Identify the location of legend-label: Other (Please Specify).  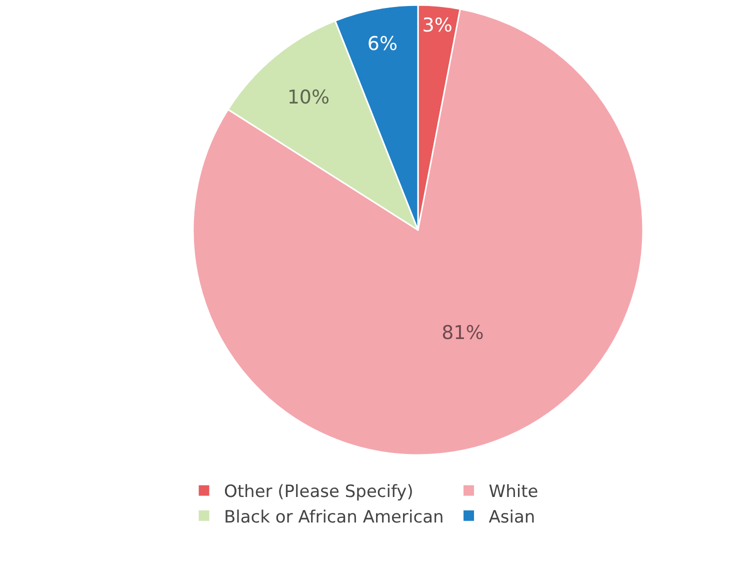
(319, 492).